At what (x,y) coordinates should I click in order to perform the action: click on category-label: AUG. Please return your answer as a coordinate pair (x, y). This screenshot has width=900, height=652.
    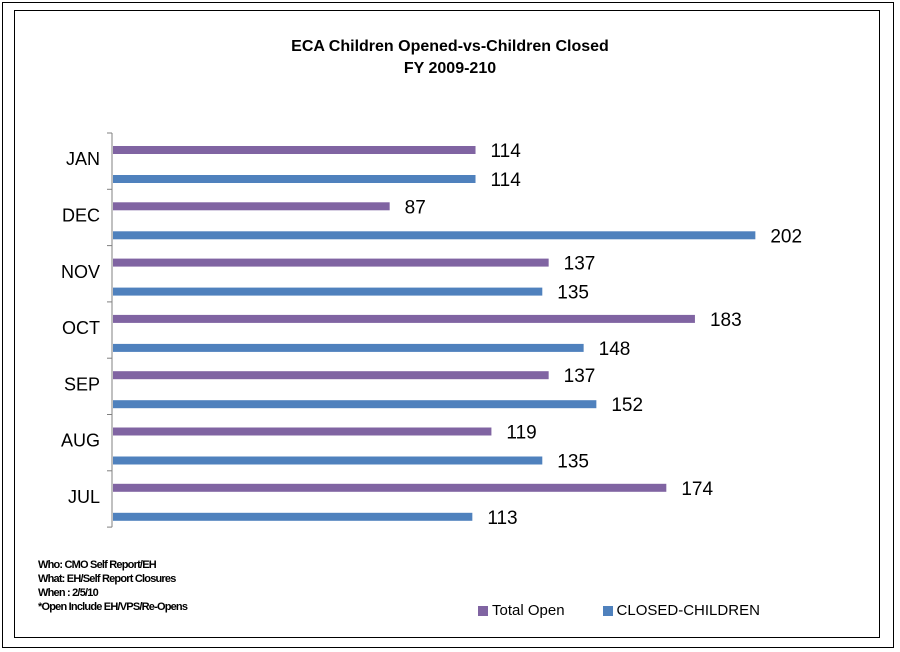
    Looking at the image, I should click on (80, 441).